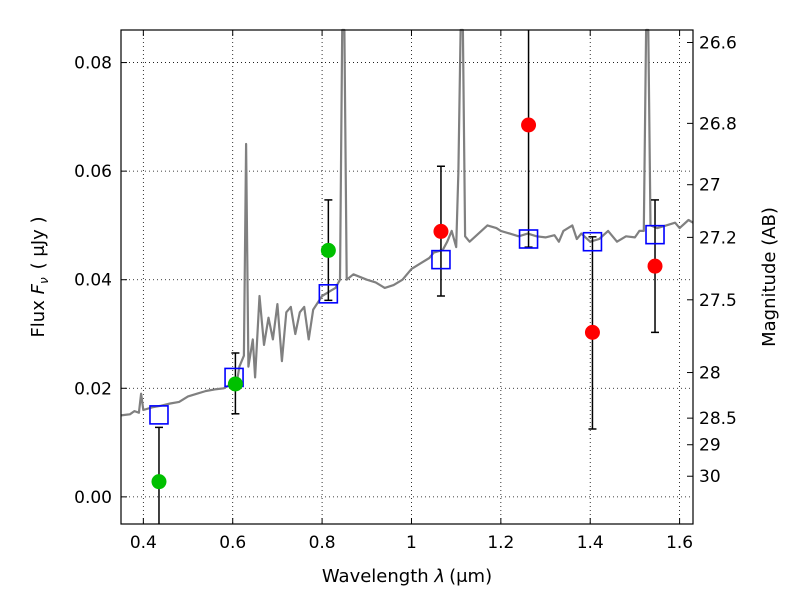 The image size is (800, 600). I want to click on y-tick-label: 0.08, so click(93, 64).